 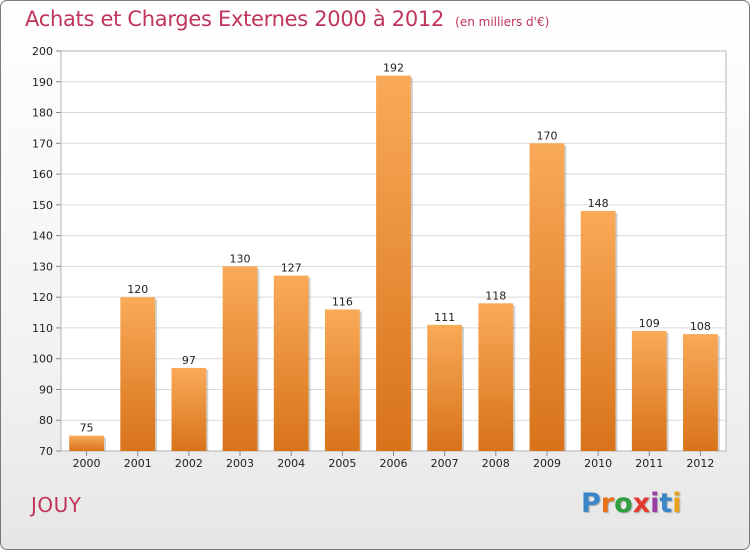 I want to click on y-tick-label: 170, so click(x=42, y=143).